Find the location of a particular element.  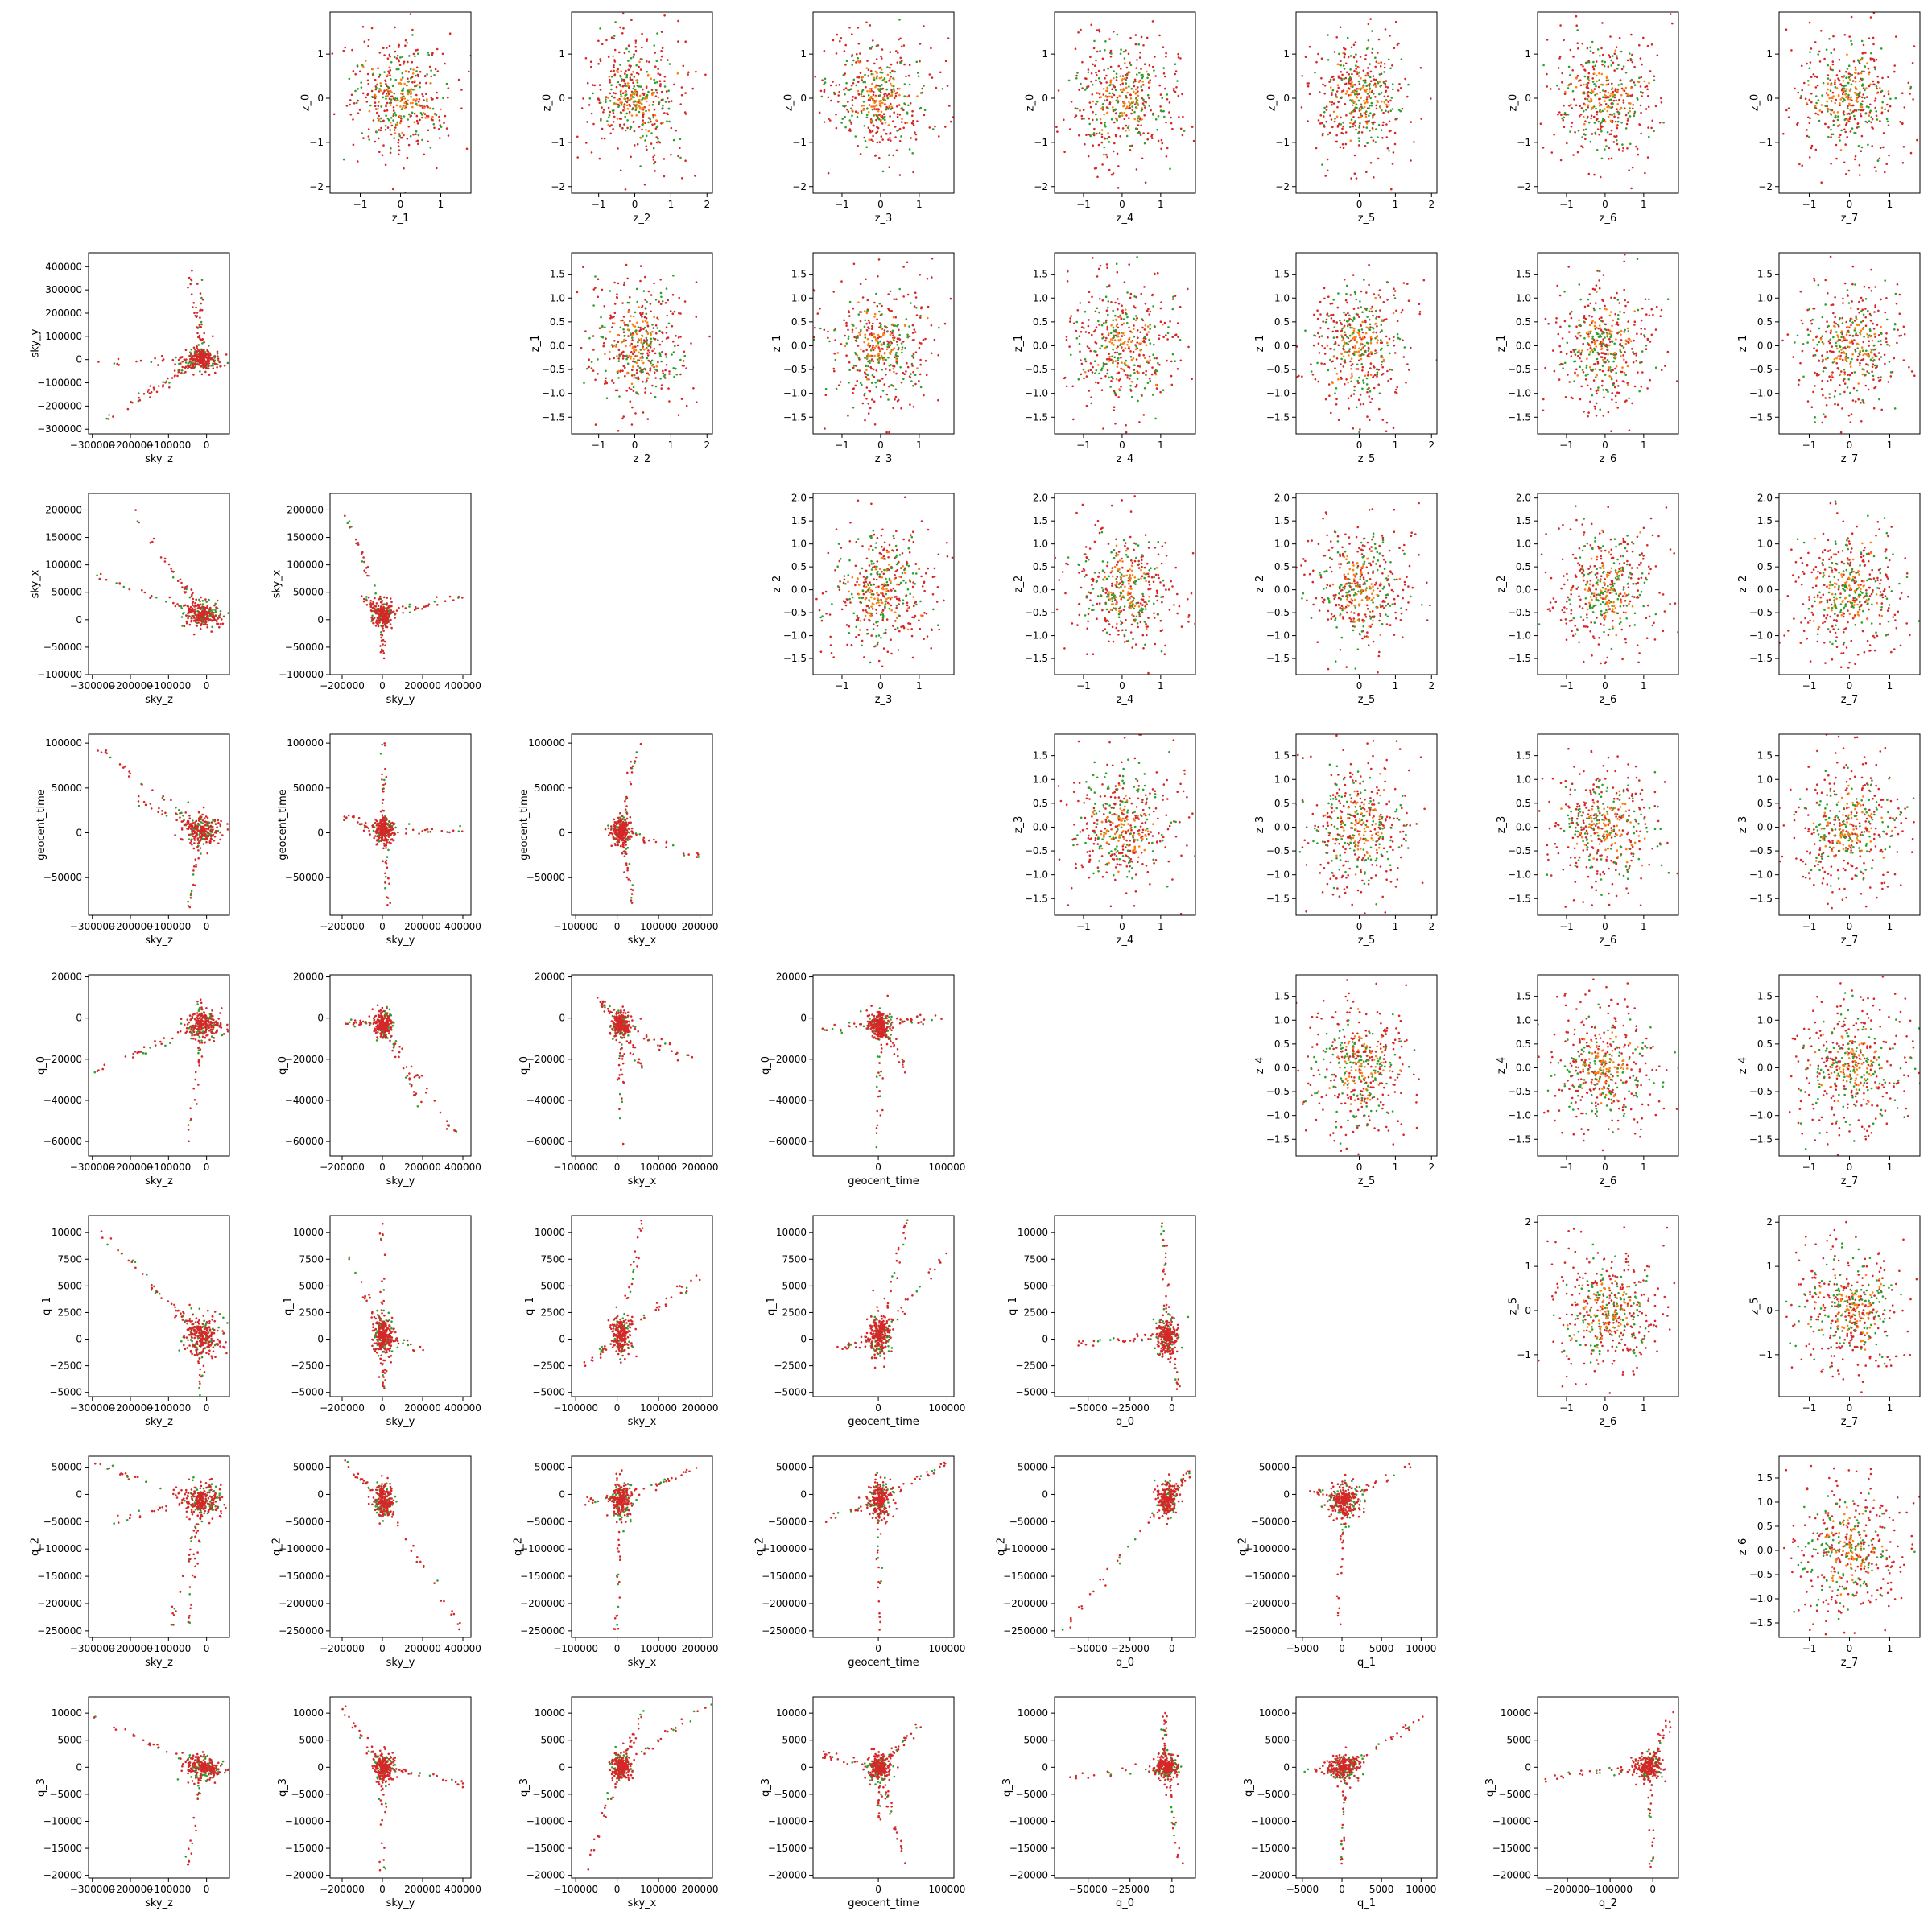

x-axis-label: z_3 is located at coordinates (884, 459).